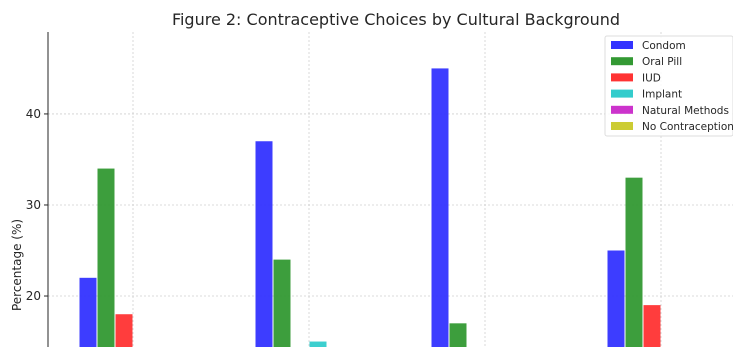 Image resolution: width=733 pixels, height=347 pixels. What do you see at coordinates (622, 77) in the screenshot?
I see `legend-swatch-iud` at bounding box center [622, 77].